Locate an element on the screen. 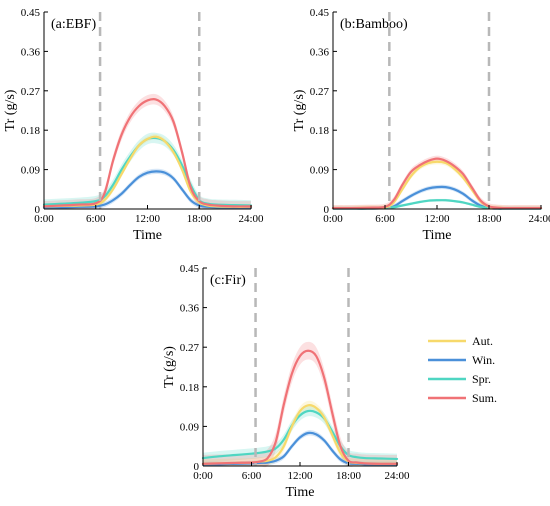 The width and height of the screenshot is (550, 506). legend-label-spr: Spr. is located at coordinates (481, 379).